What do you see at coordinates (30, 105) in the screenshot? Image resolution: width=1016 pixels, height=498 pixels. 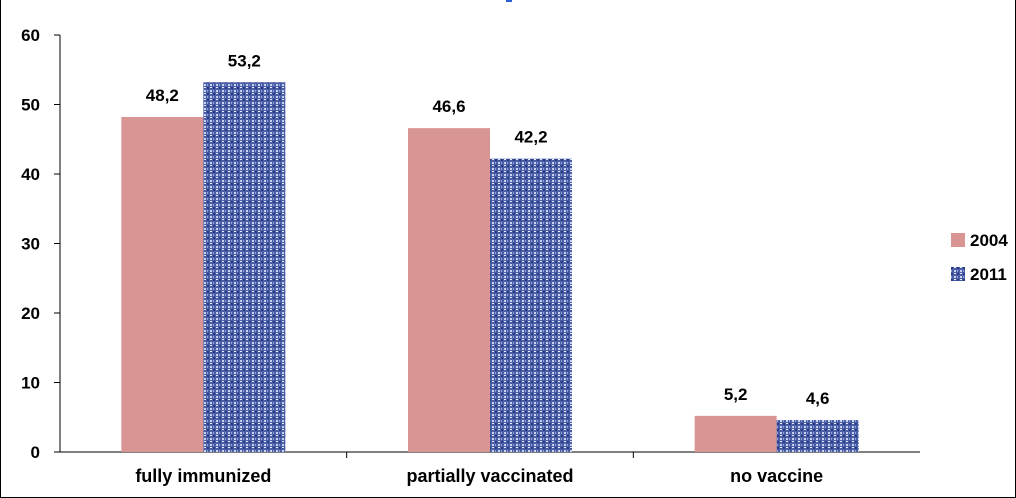 I see `y-tick-label: 50` at bounding box center [30, 105].